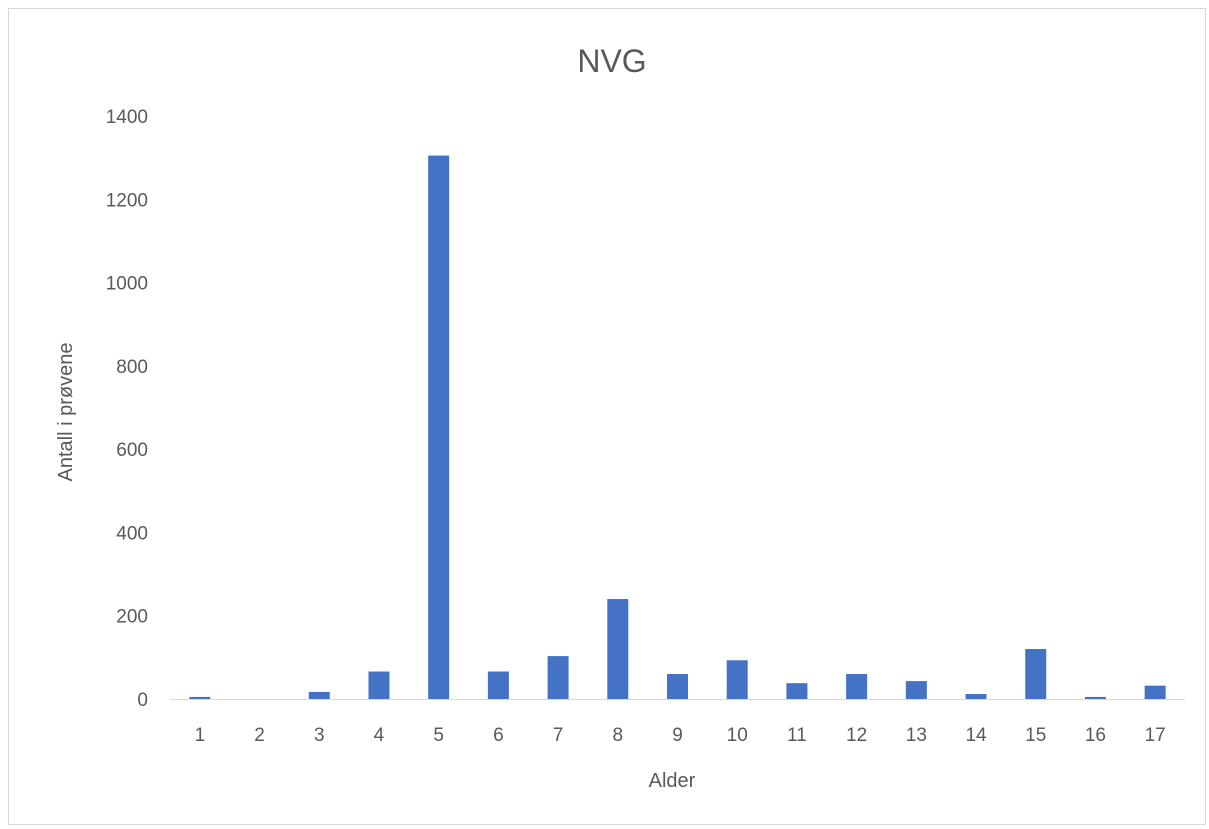 The image size is (1209, 829). I want to click on y-tick-label: 800, so click(132, 367).